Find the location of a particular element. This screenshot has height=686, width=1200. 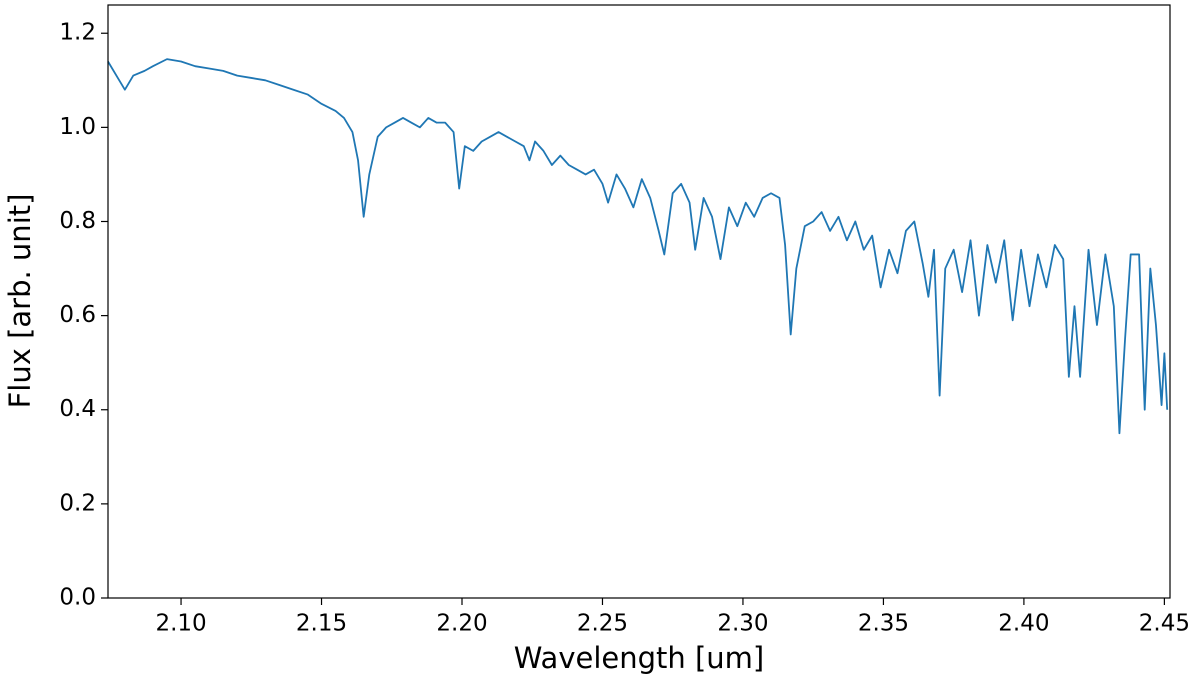

x-tick-label: 2.20 is located at coordinates (461, 624).